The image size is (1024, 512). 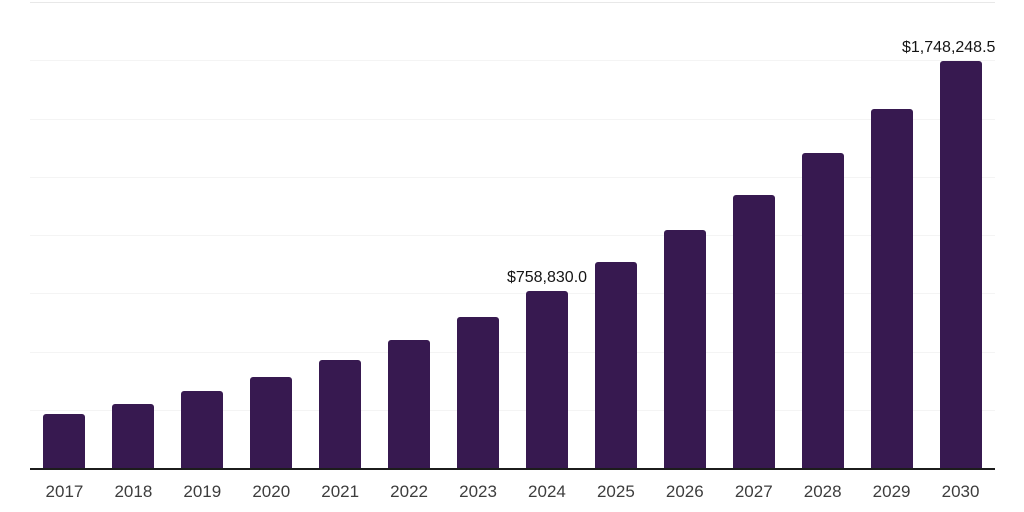 I want to click on x-tick-label-2024: 2024, so click(x=547, y=491).